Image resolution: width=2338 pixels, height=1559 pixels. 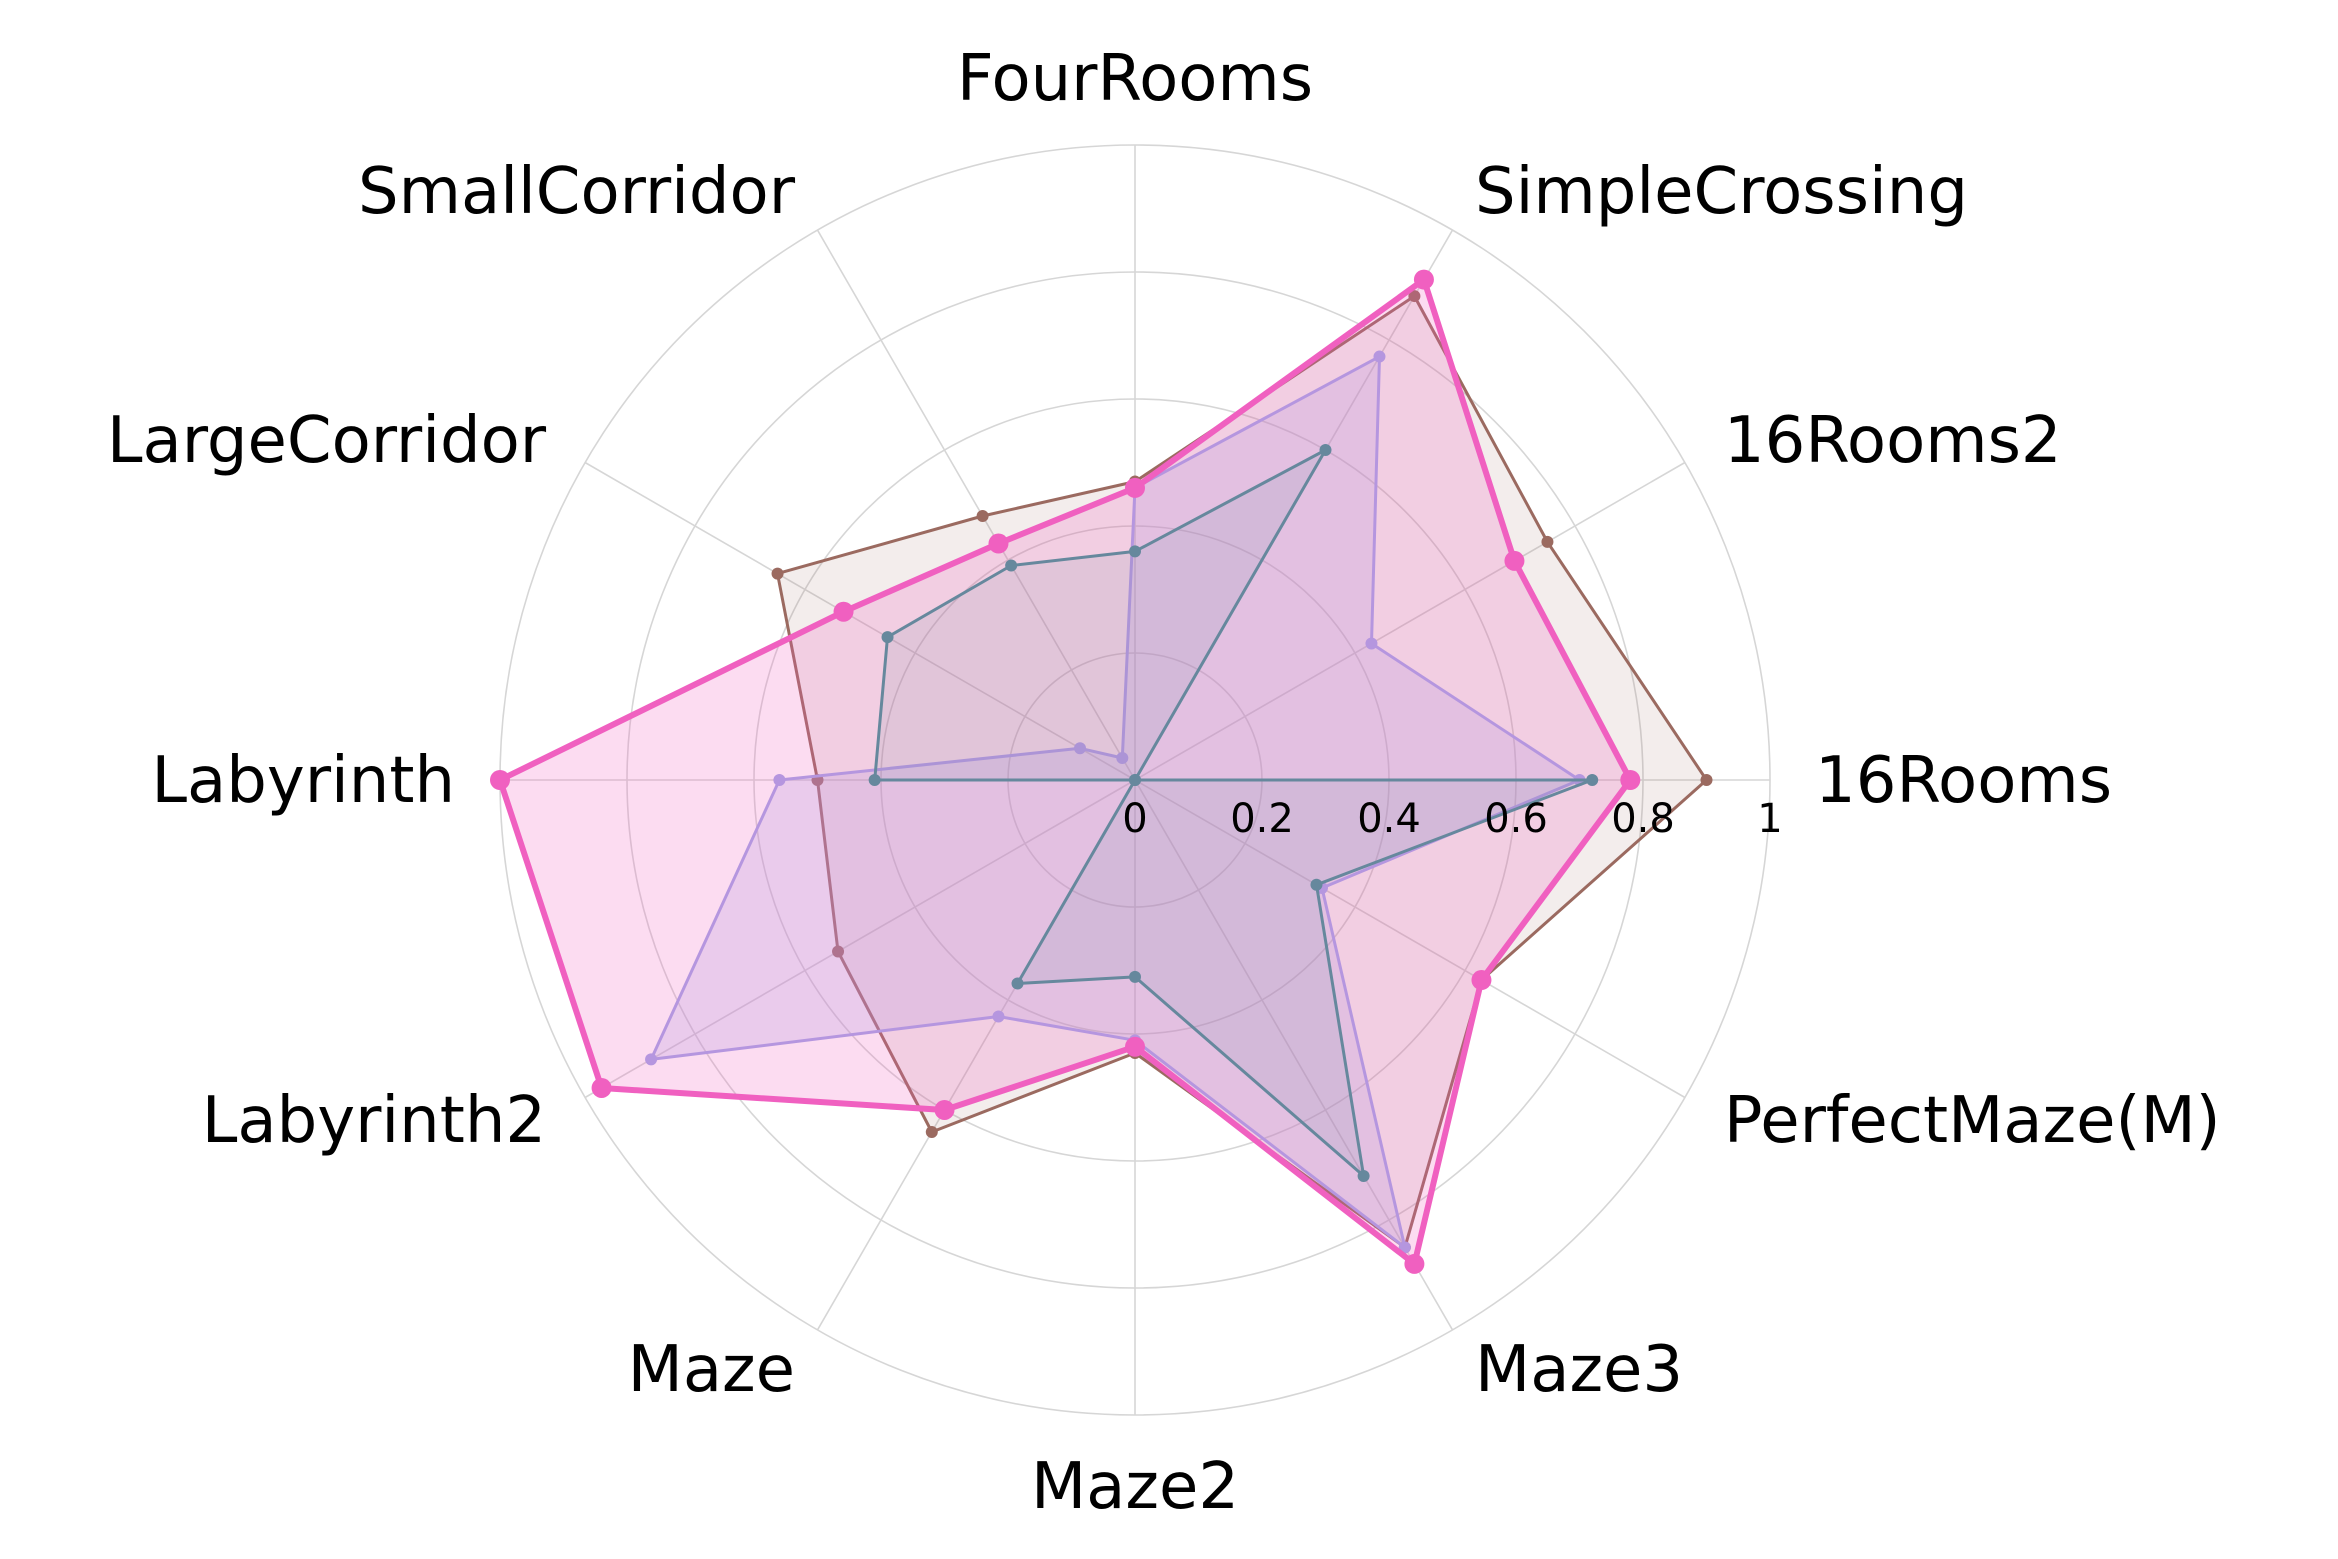 I want to click on axis-label: Labyrinth, so click(x=303, y=781).